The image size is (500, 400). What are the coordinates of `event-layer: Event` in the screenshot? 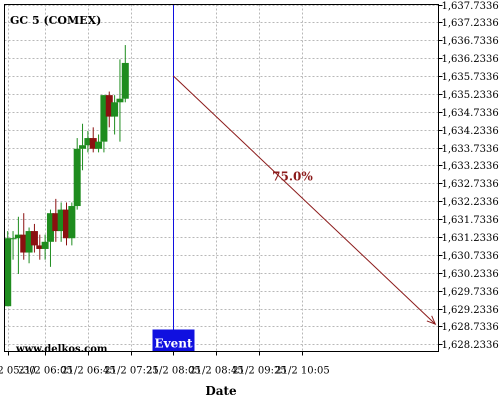 It's located at (173, 178).